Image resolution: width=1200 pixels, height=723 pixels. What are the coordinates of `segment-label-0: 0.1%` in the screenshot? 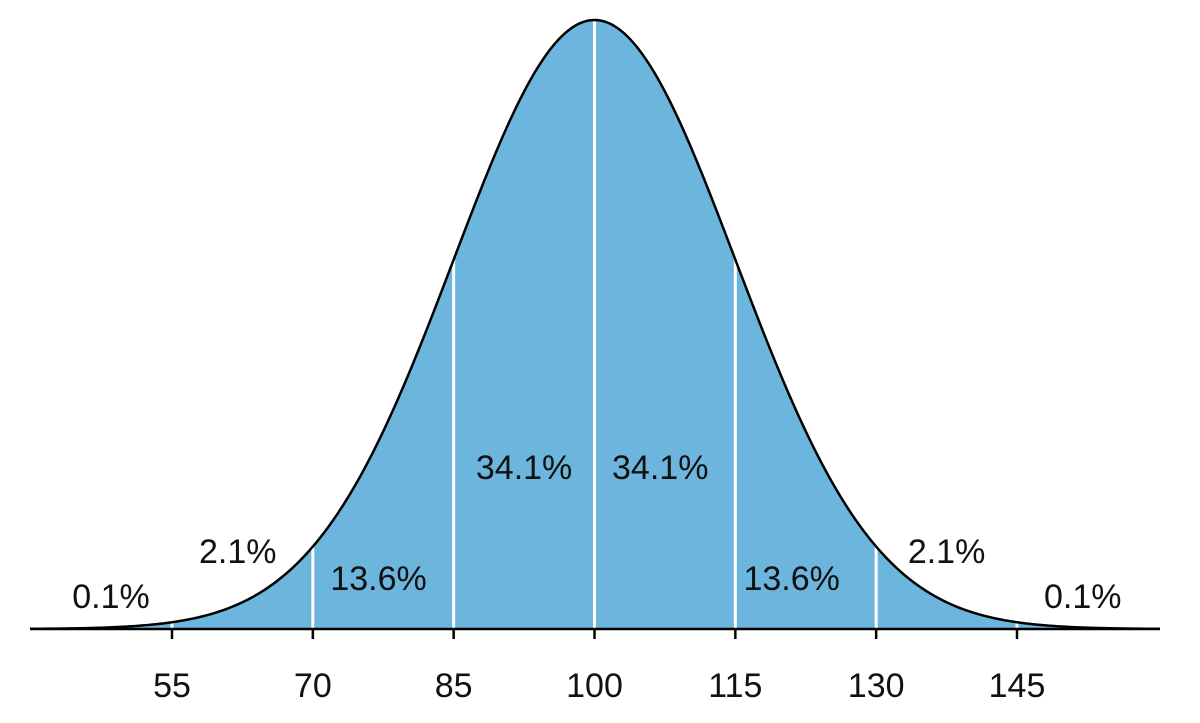 It's located at (111, 597).